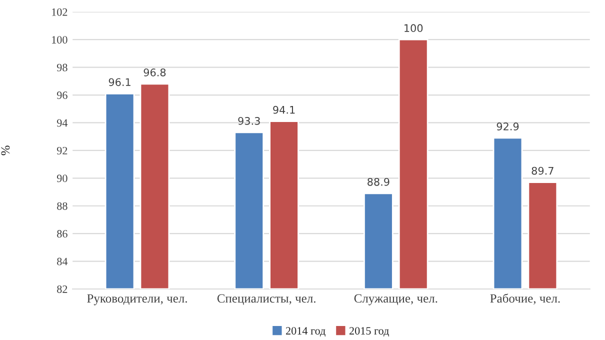  I want to click on y-tick-label: 96, so click(62, 95).